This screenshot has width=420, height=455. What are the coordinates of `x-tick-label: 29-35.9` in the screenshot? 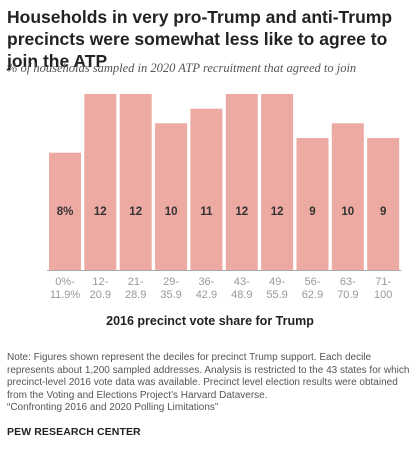 It's located at (170, 288).